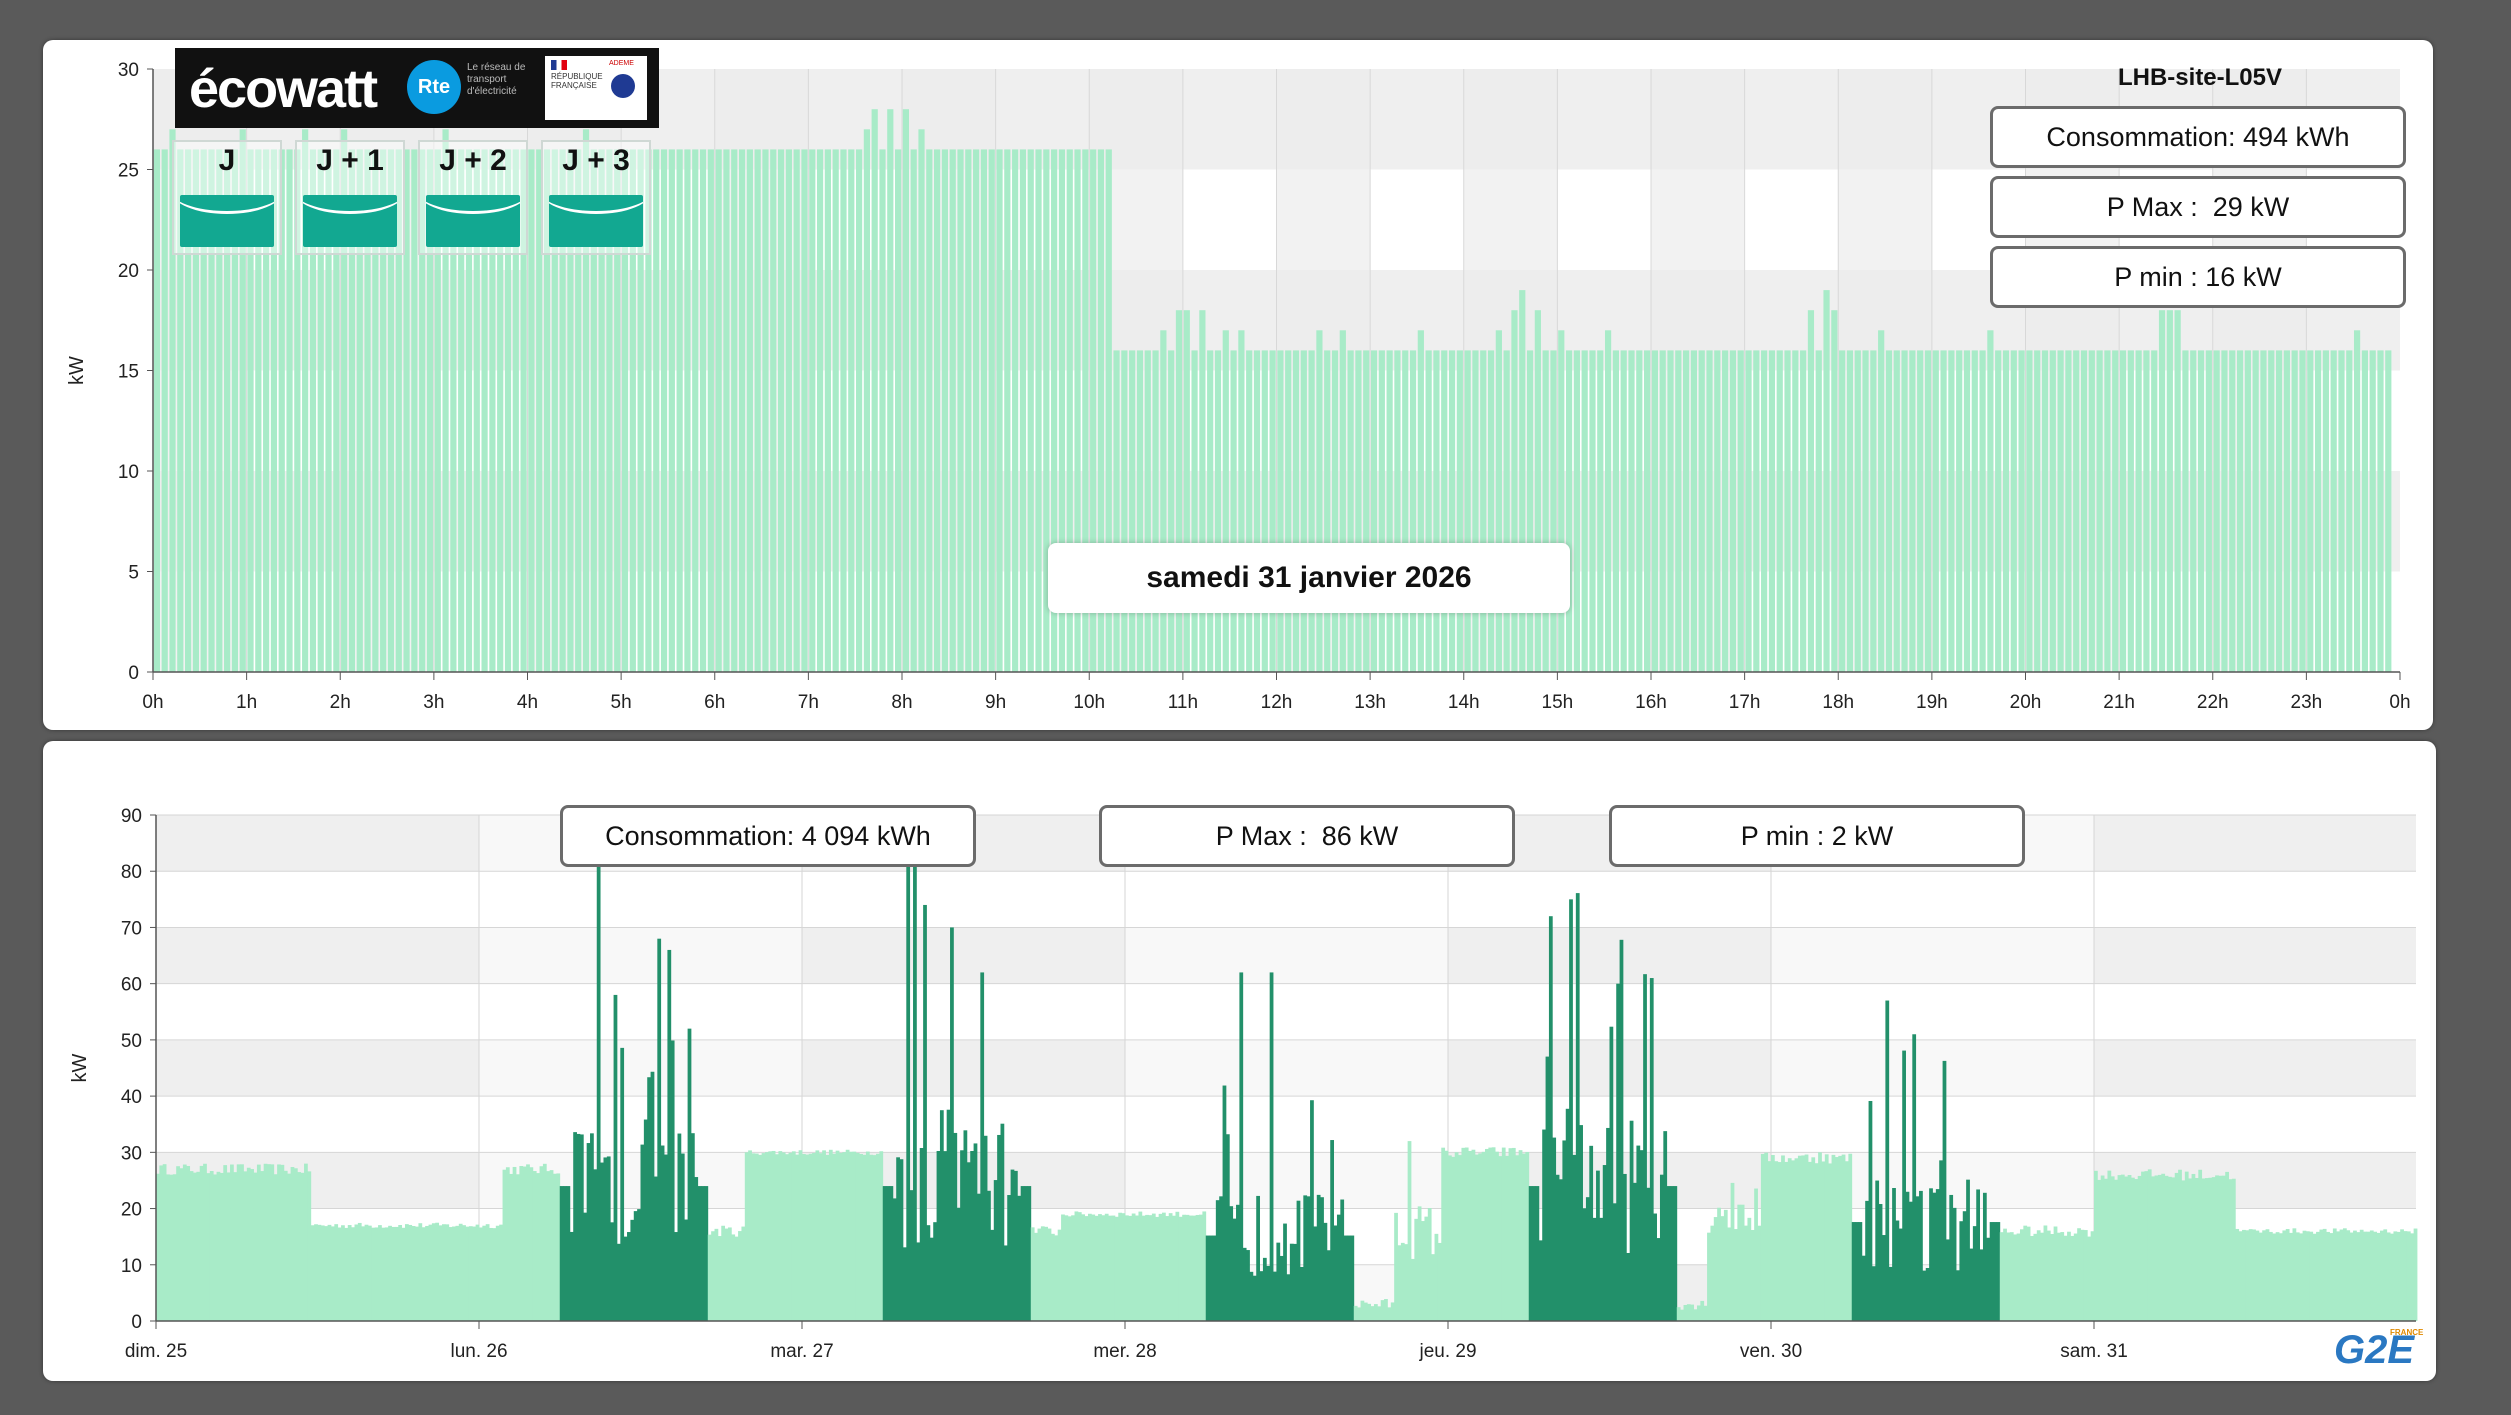  I want to click on ecowatt-day-j: J, so click(227, 197).